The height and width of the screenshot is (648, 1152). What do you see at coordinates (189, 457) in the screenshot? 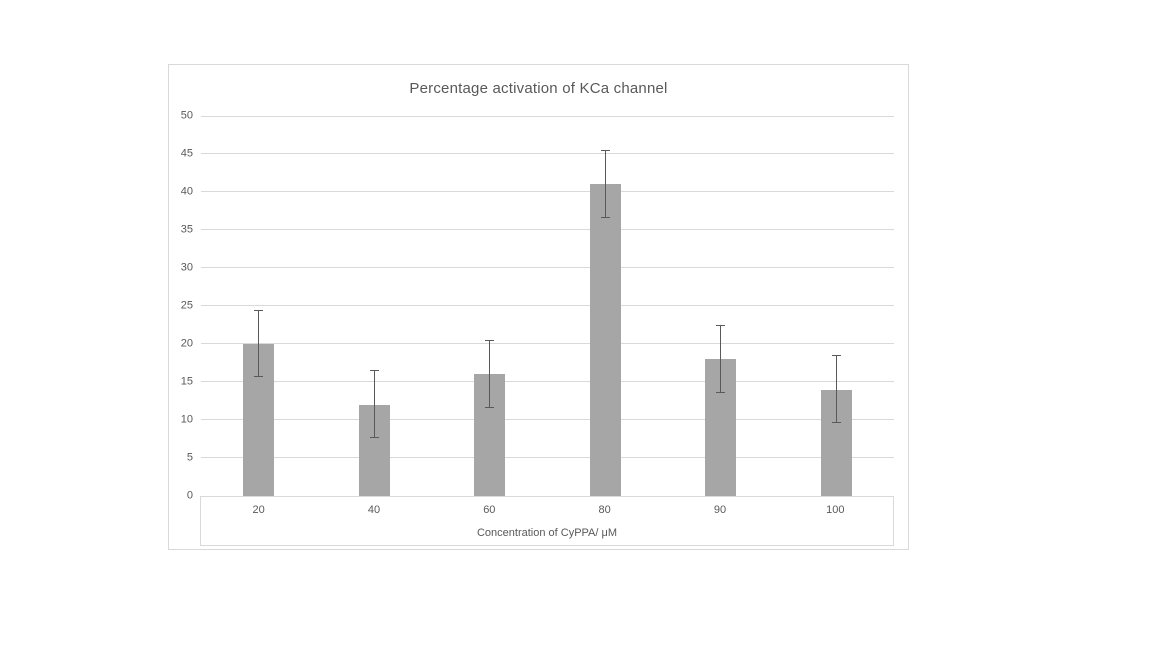
I see `y-tick-label: 5` at bounding box center [189, 457].